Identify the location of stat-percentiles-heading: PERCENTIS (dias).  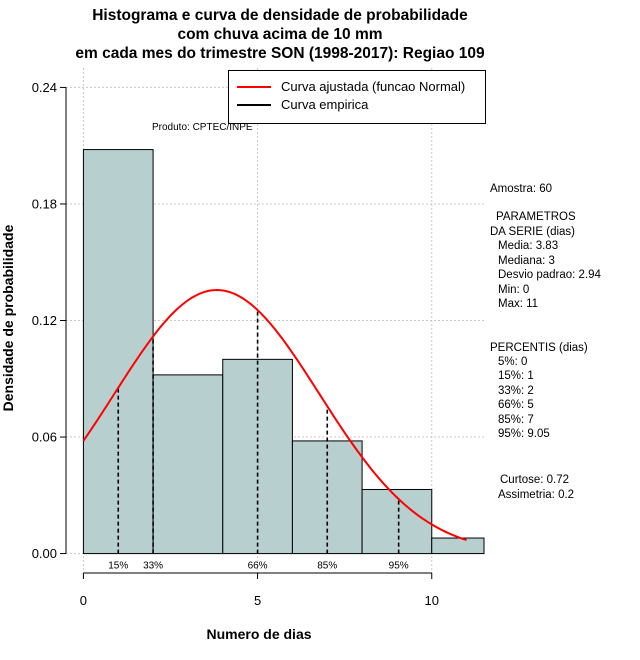
(539, 348).